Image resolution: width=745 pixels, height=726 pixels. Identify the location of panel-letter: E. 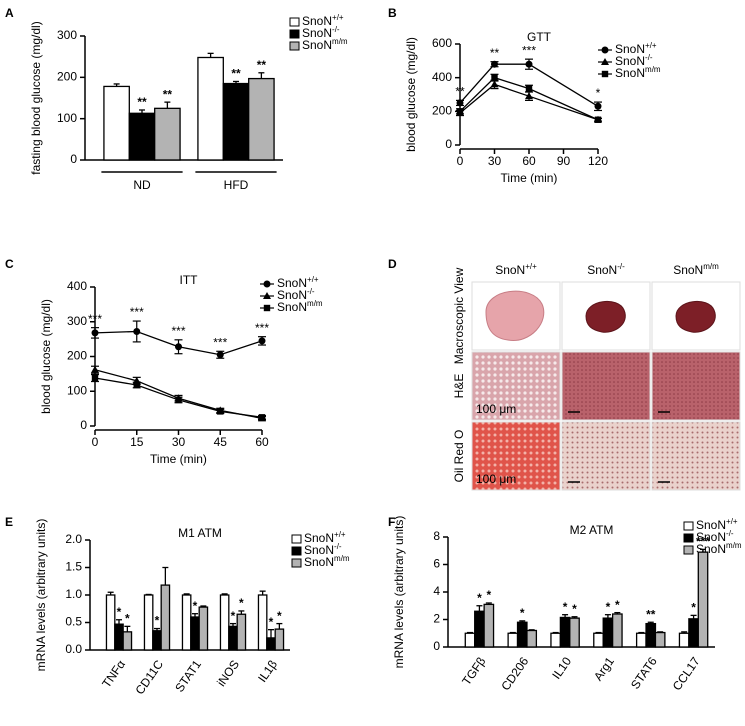
(9, 522).